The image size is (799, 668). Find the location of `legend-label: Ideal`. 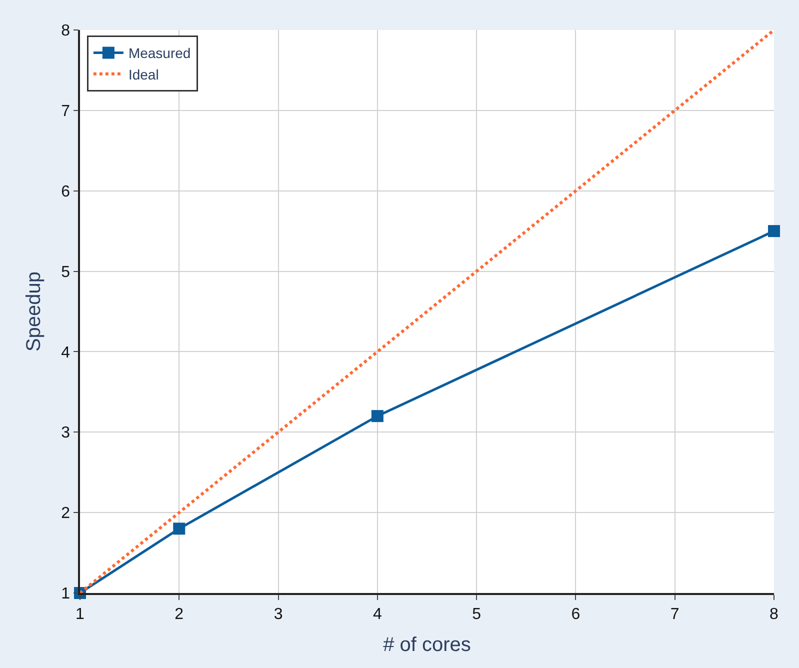

legend-label: Ideal is located at coordinates (143, 74).